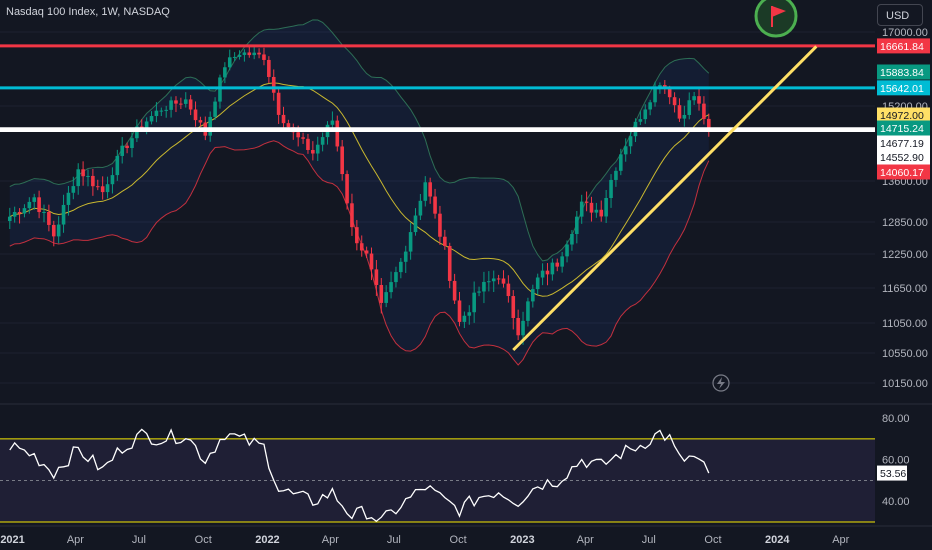  I want to click on series-price-label: 14677.19, so click(903, 143).